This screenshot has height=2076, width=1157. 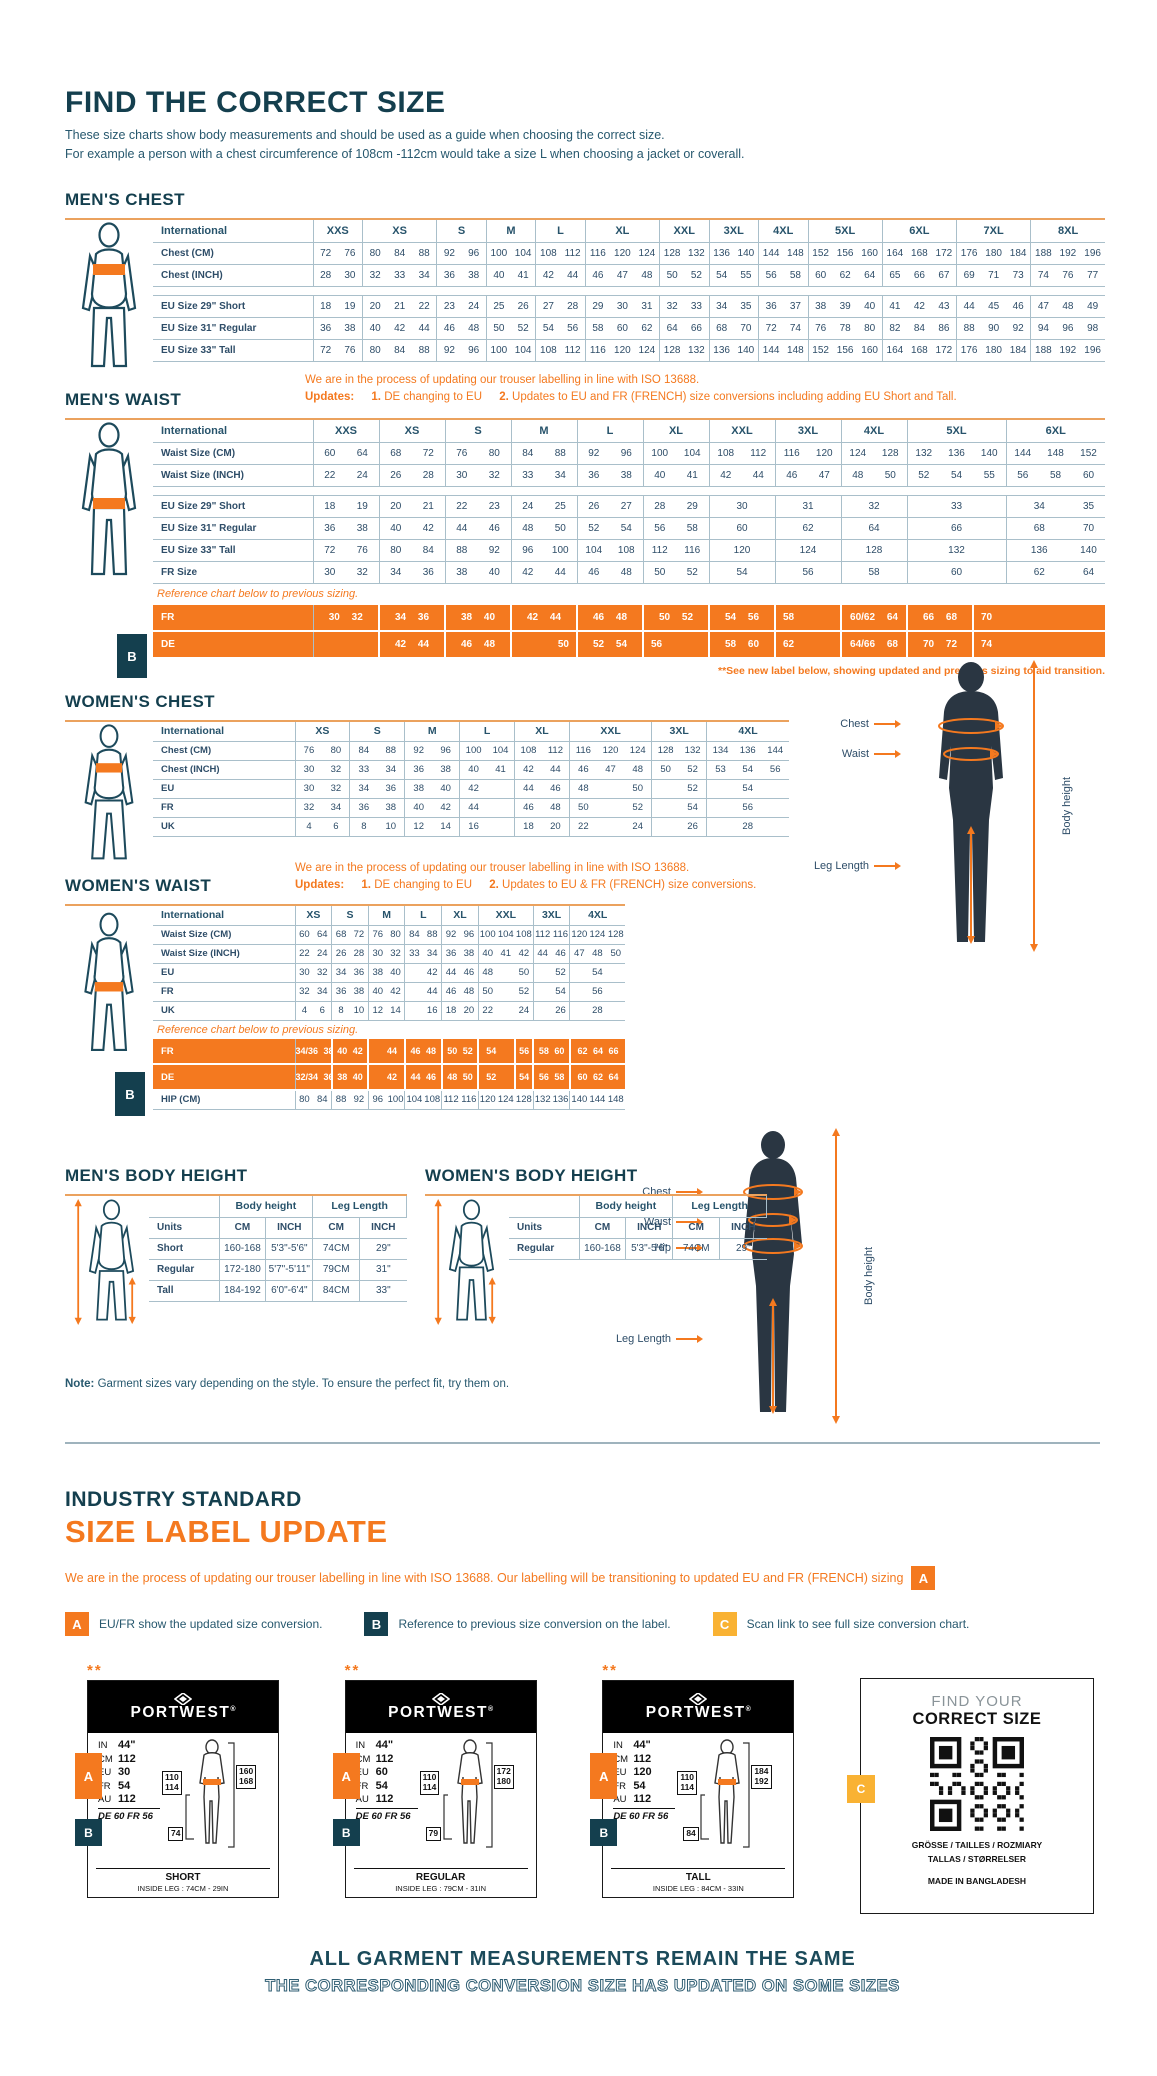 What do you see at coordinates (487, 731) in the screenshot?
I see `size-column-header: L` at bounding box center [487, 731].